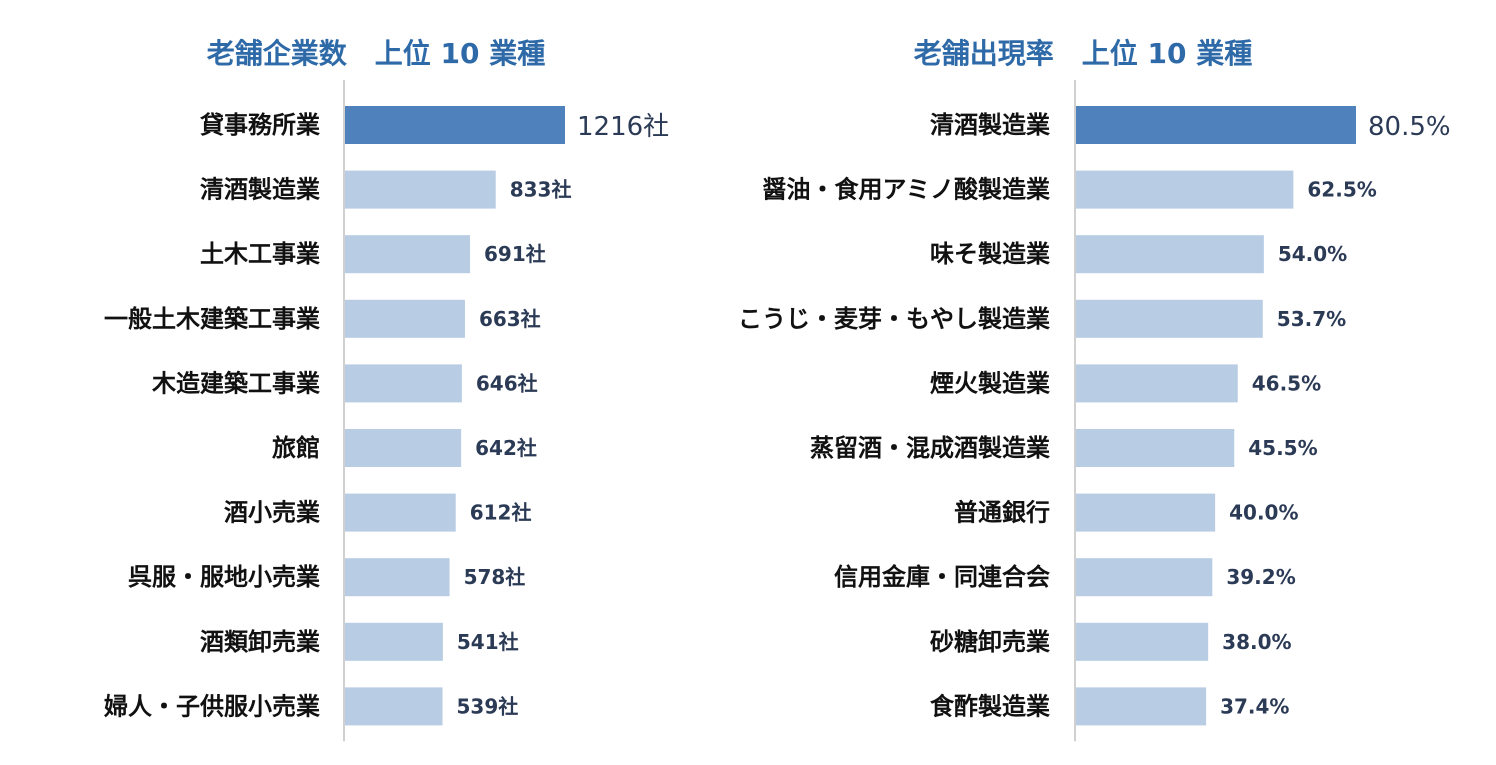 This screenshot has height=765, width=1496. Describe the element at coordinates (272, 513) in the screenshot. I see `category-label: 酒小売業` at that location.